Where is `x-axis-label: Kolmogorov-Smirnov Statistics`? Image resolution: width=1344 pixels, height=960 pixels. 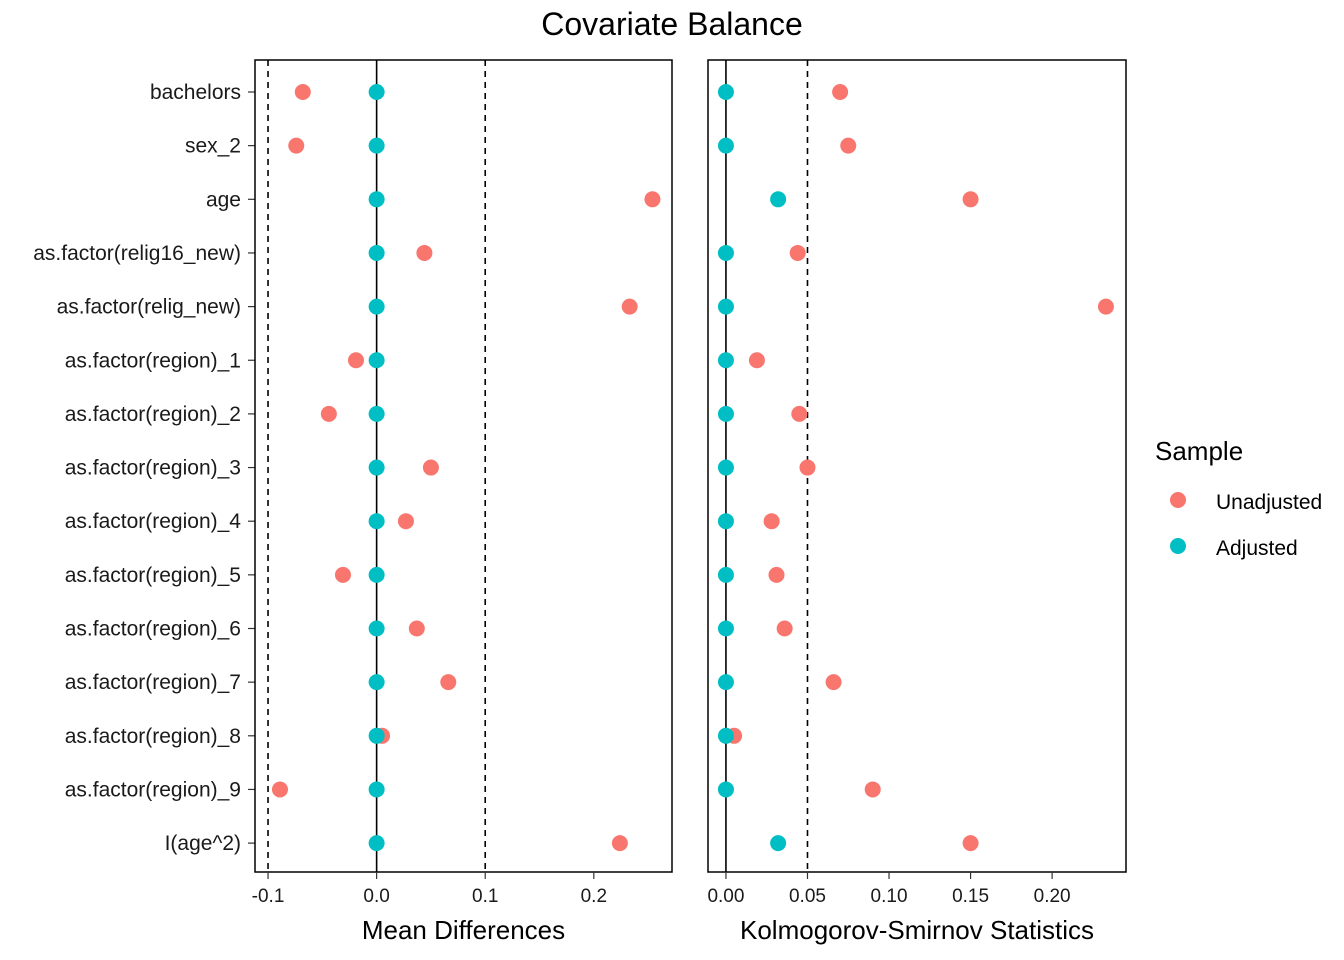
x-axis-label: Kolmogorov-Smirnov Statistics is located at coordinates (917, 930).